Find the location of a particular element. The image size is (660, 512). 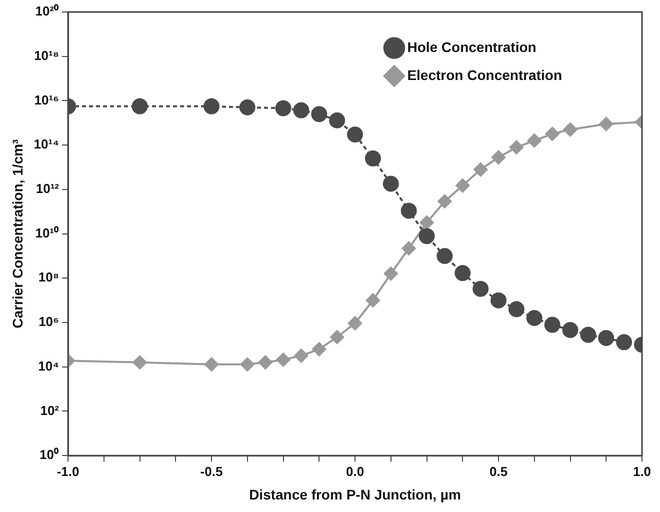

x-tick-label: -0.5 is located at coordinates (211, 471).